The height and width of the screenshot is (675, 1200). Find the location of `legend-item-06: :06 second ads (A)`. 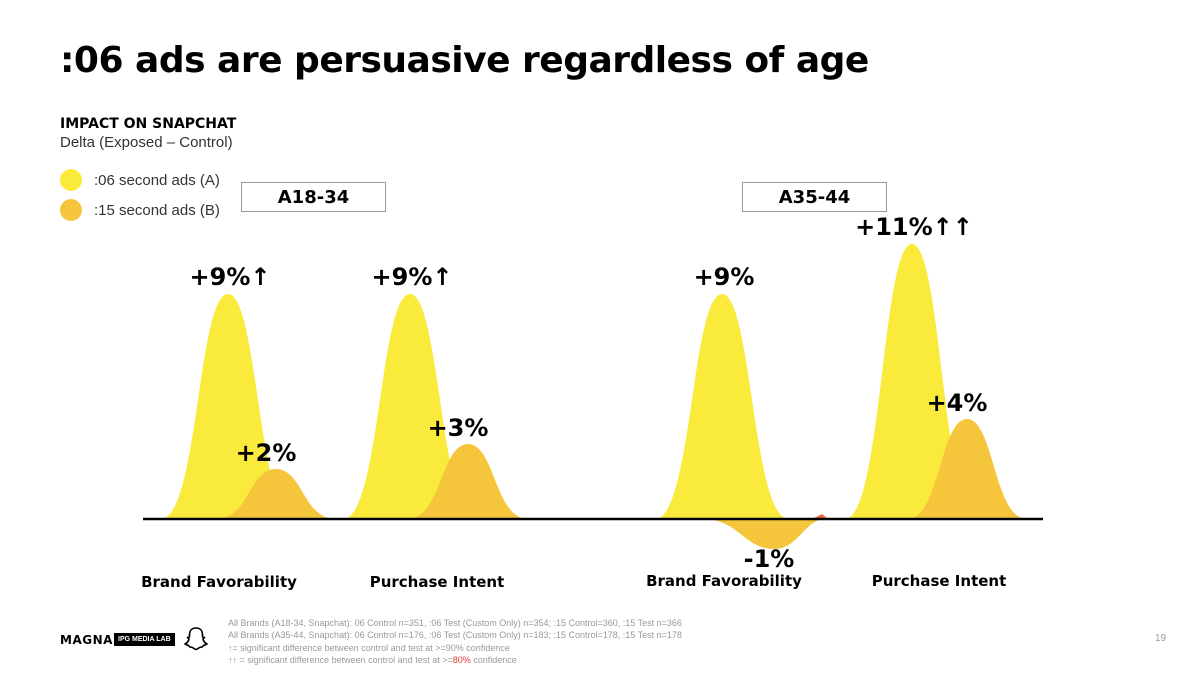

legend-item-06: :06 second ads (A) is located at coordinates (140, 180).